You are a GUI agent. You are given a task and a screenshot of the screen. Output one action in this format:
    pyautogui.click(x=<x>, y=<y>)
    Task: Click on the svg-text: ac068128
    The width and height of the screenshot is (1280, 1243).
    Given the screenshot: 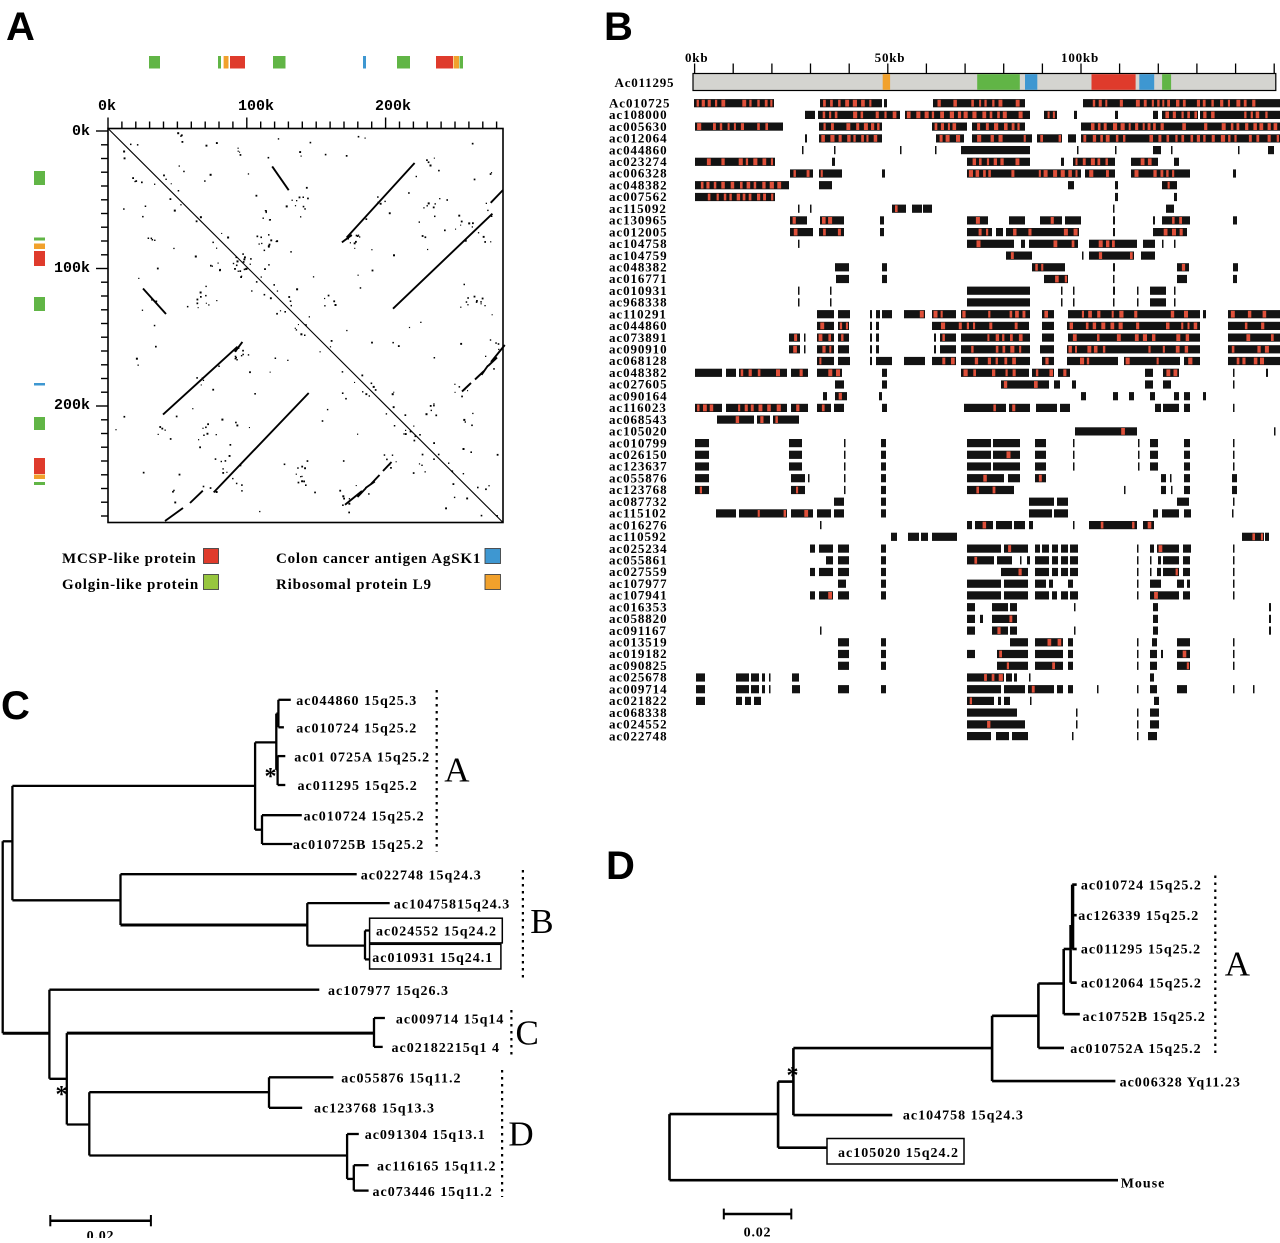 What is the action you would take?
    pyautogui.click(x=638, y=360)
    